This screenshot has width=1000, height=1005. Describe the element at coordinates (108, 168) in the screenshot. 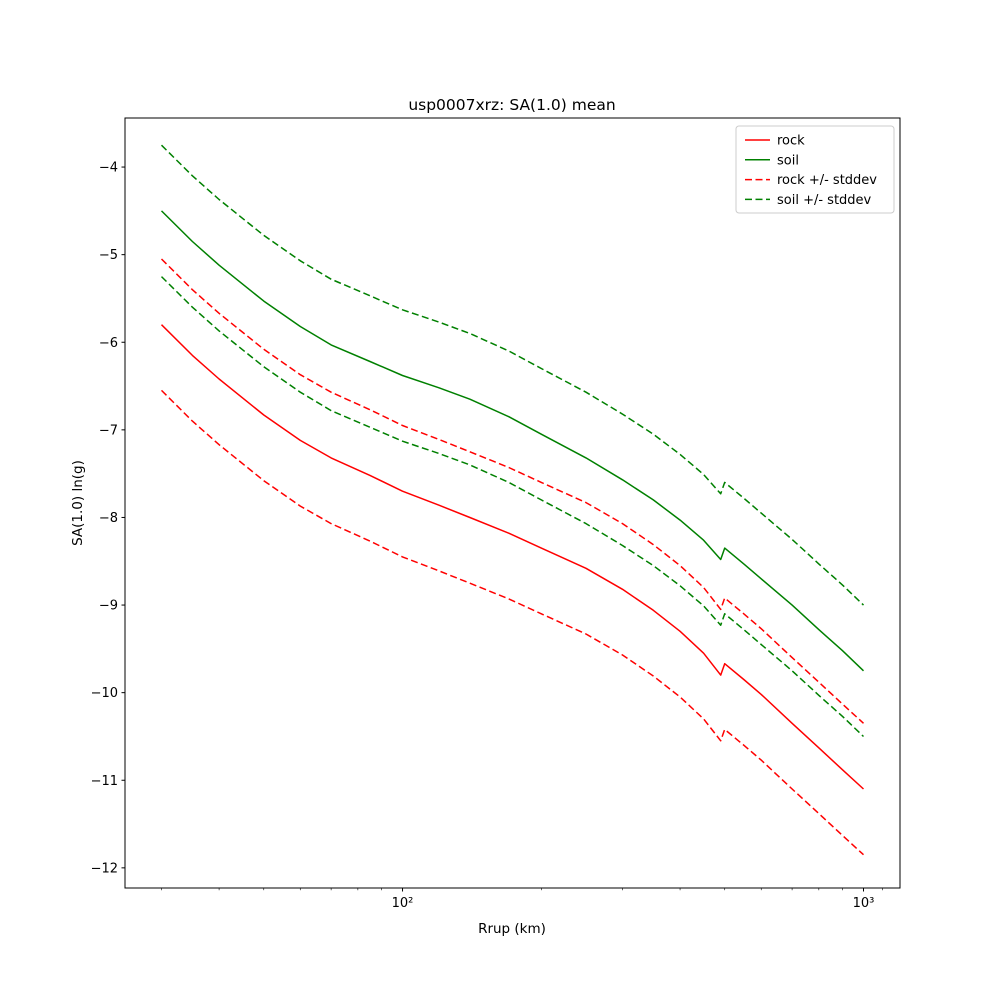

I see `y-tick-label: −4` at that location.